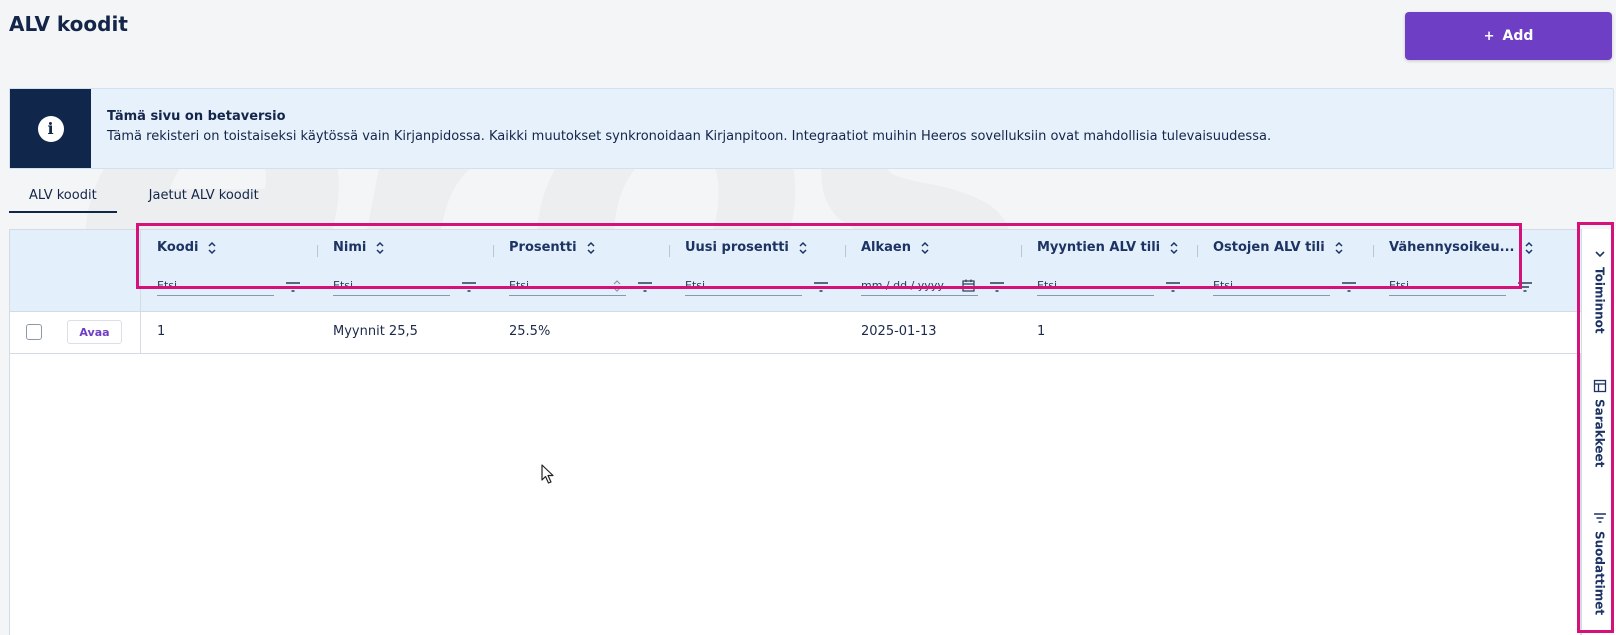  Describe the element at coordinates (215, 286) in the screenshot. I see `filter-input-koodi` at that location.